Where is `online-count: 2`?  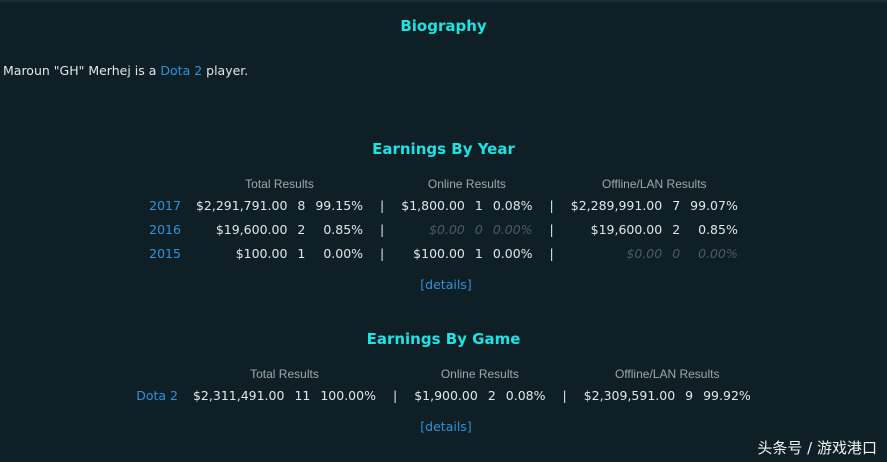
online-count: 2 is located at coordinates (491, 395).